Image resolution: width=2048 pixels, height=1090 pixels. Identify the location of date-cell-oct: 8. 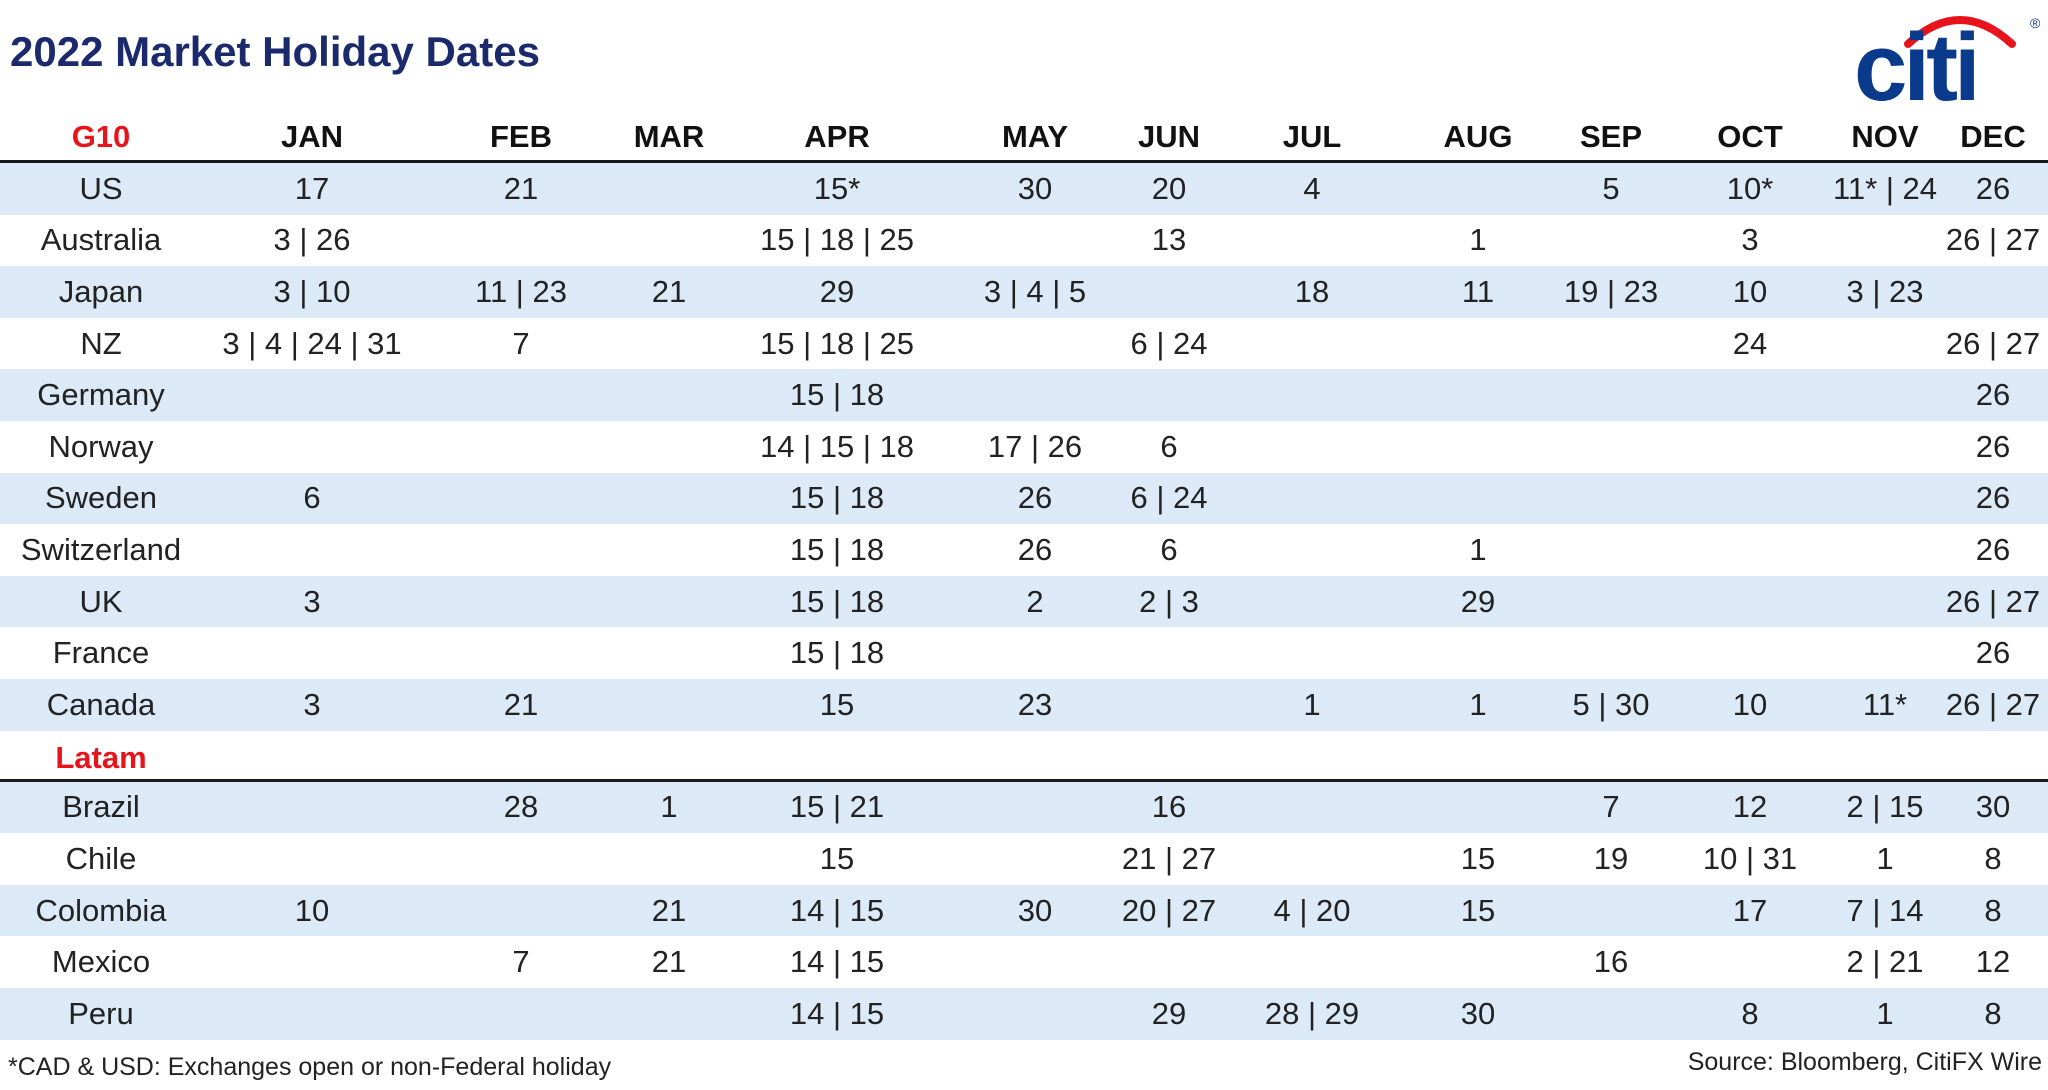
(1750, 1013).